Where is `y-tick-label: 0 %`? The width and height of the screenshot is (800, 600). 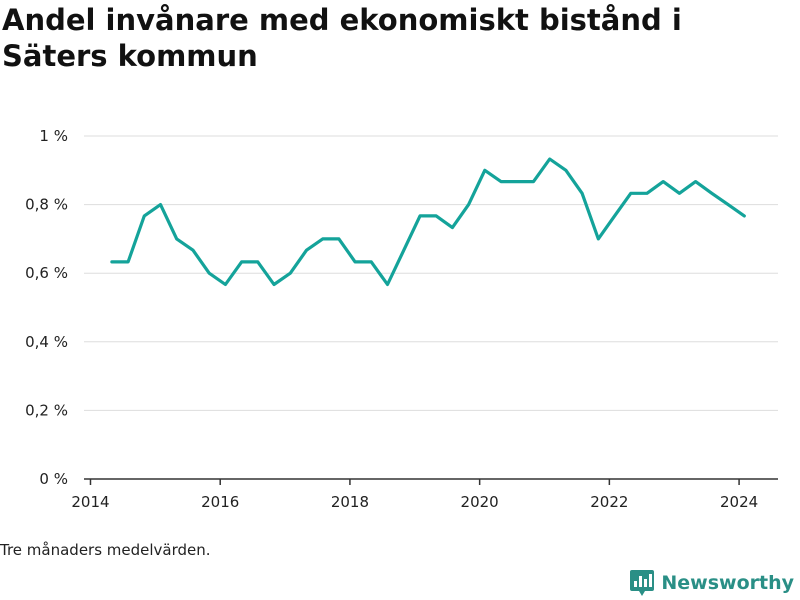 y-tick-label: 0 % is located at coordinates (53, 479).